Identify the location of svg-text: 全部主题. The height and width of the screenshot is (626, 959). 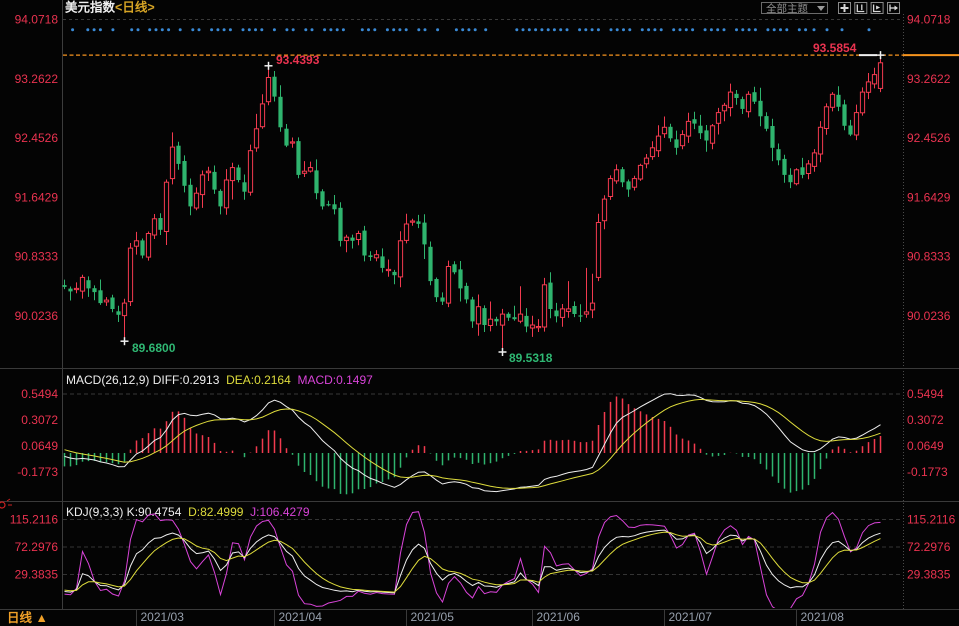
(787, 8).